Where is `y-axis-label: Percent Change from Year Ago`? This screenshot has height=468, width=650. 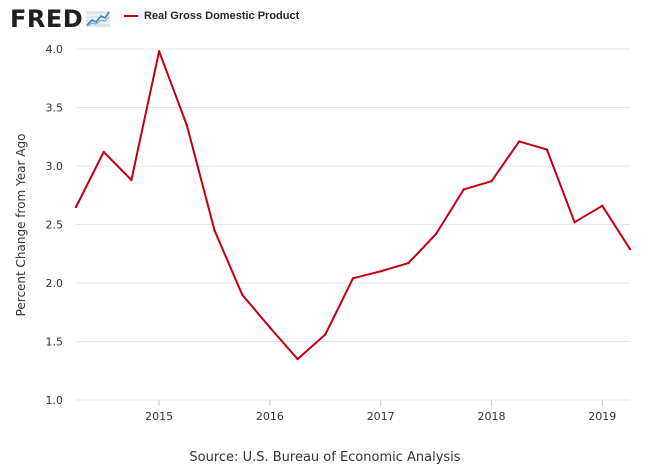
y-axis-label: Percent Change from Year Ago is located at coordinates (21, 225).